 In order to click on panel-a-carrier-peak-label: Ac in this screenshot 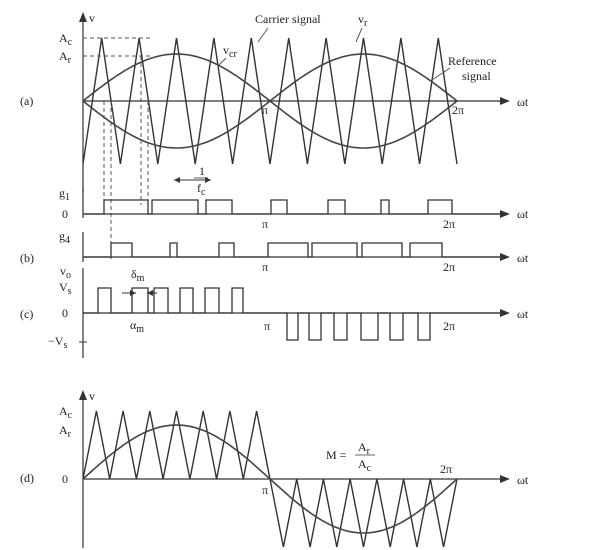, I will do `click(66, 39)`.